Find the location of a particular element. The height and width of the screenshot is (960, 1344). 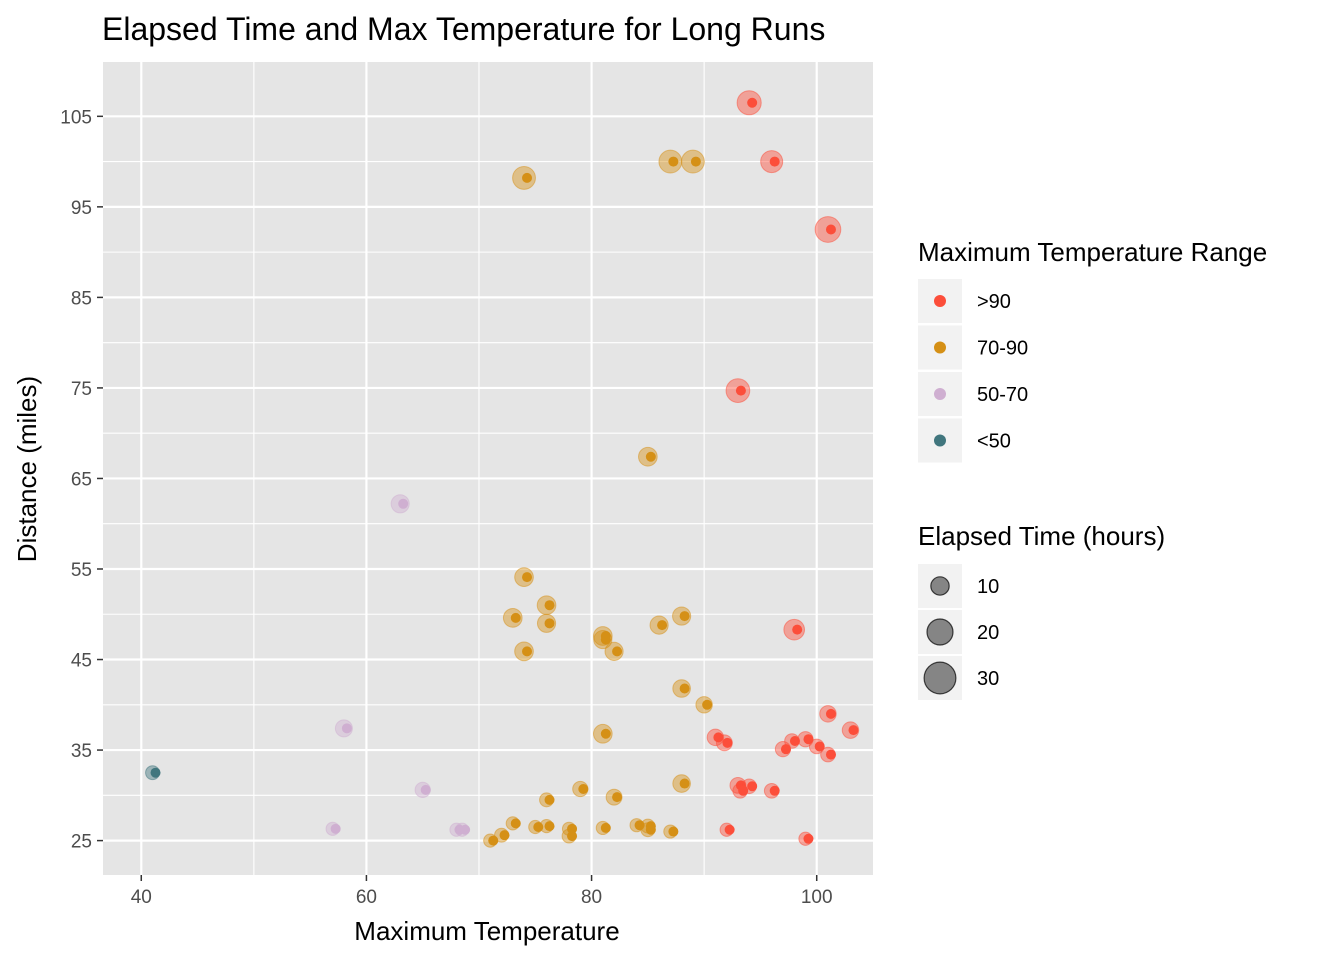

size-legend-title: Elapsed Time (hours) is located at coordinates (1041, 536).